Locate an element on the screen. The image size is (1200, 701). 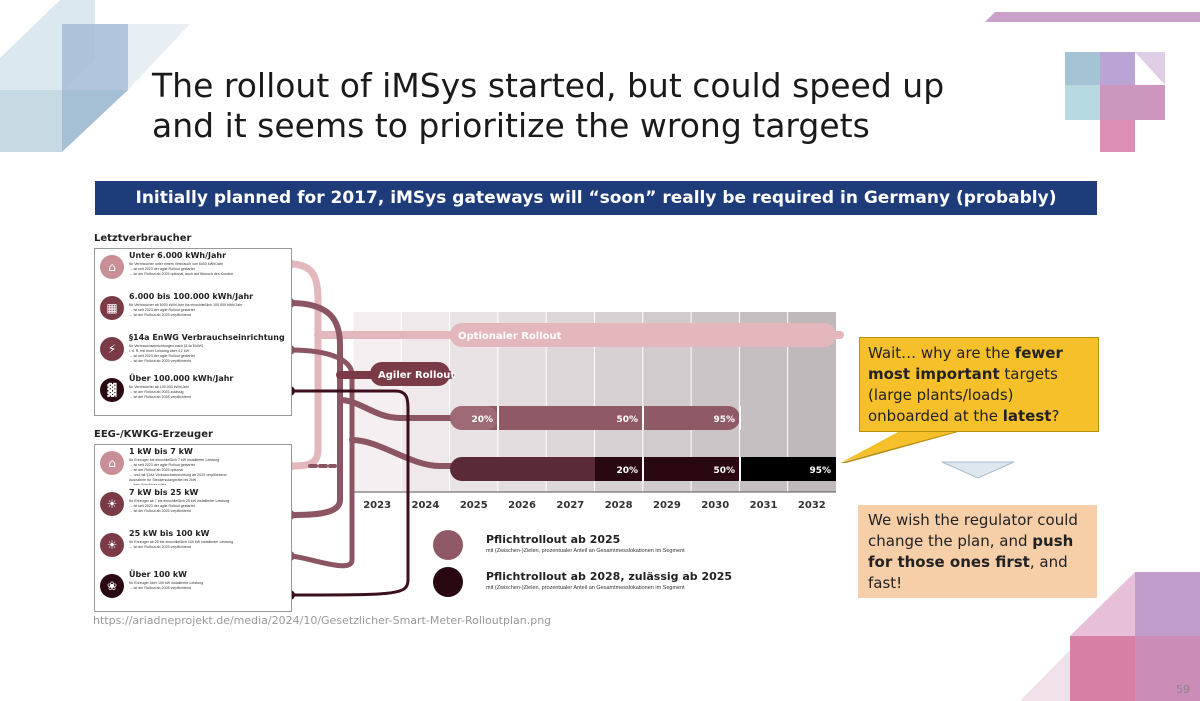
page-number: 59 is located at coordinates (1183, 689).